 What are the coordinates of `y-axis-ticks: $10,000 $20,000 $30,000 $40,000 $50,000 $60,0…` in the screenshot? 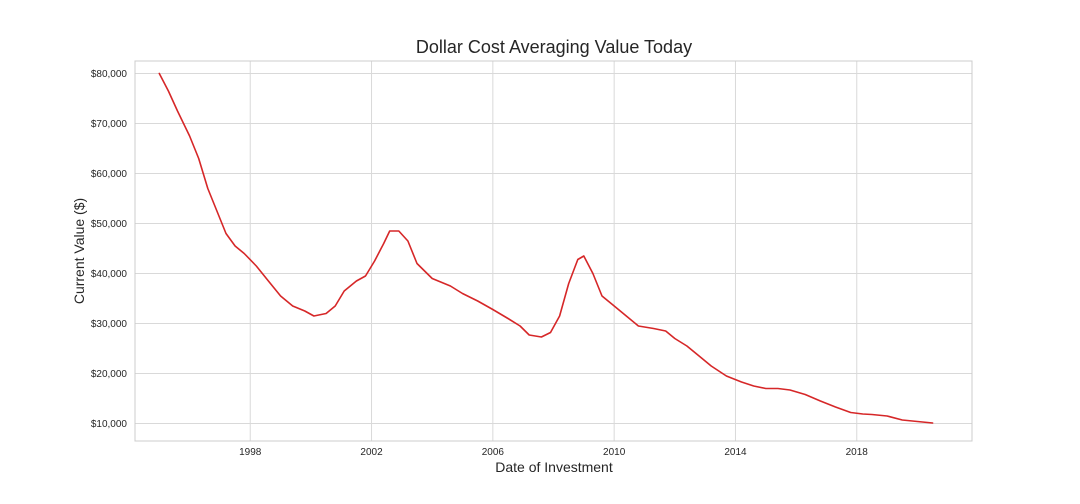 It's located at (109, 249).